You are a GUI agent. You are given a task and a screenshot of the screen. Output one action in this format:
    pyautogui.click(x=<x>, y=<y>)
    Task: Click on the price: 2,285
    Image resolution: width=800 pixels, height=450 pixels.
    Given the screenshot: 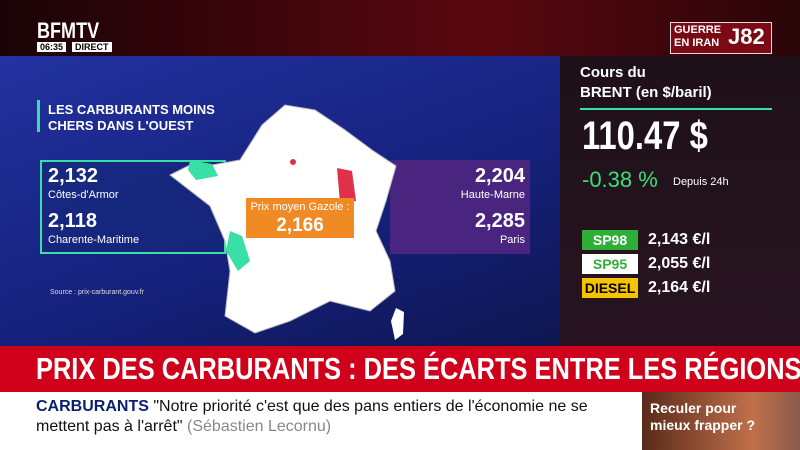 What is the action you would take?
    pyautogui.click(x=499, y=221)
    